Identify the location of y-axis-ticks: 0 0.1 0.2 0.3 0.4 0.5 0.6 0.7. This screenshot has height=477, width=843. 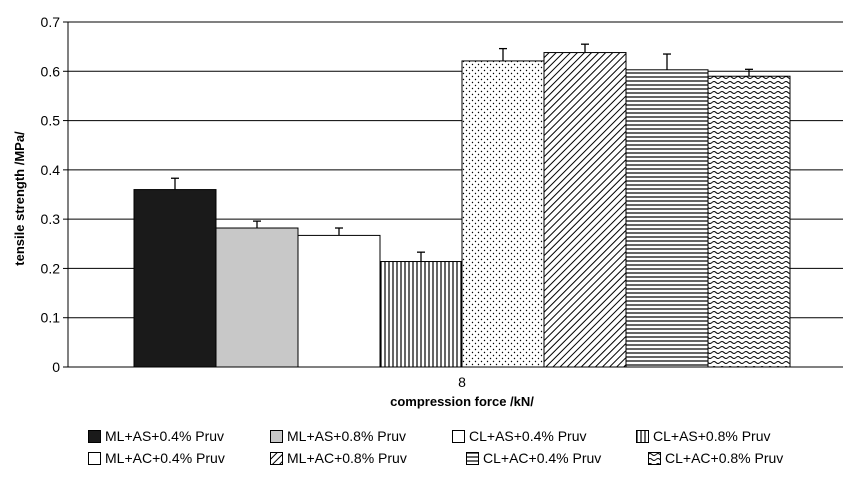
(54, 194).